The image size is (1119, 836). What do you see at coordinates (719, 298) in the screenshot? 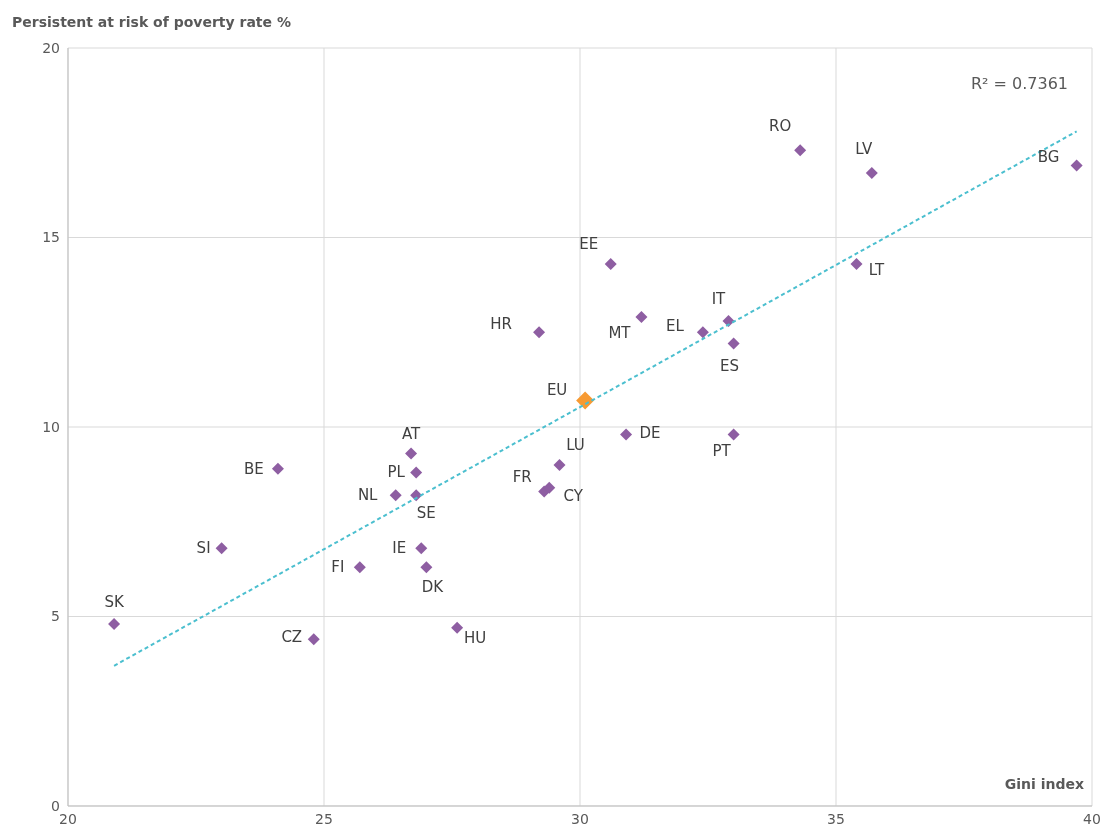
I see `annotation: IT` at bounding box center [719, 298].